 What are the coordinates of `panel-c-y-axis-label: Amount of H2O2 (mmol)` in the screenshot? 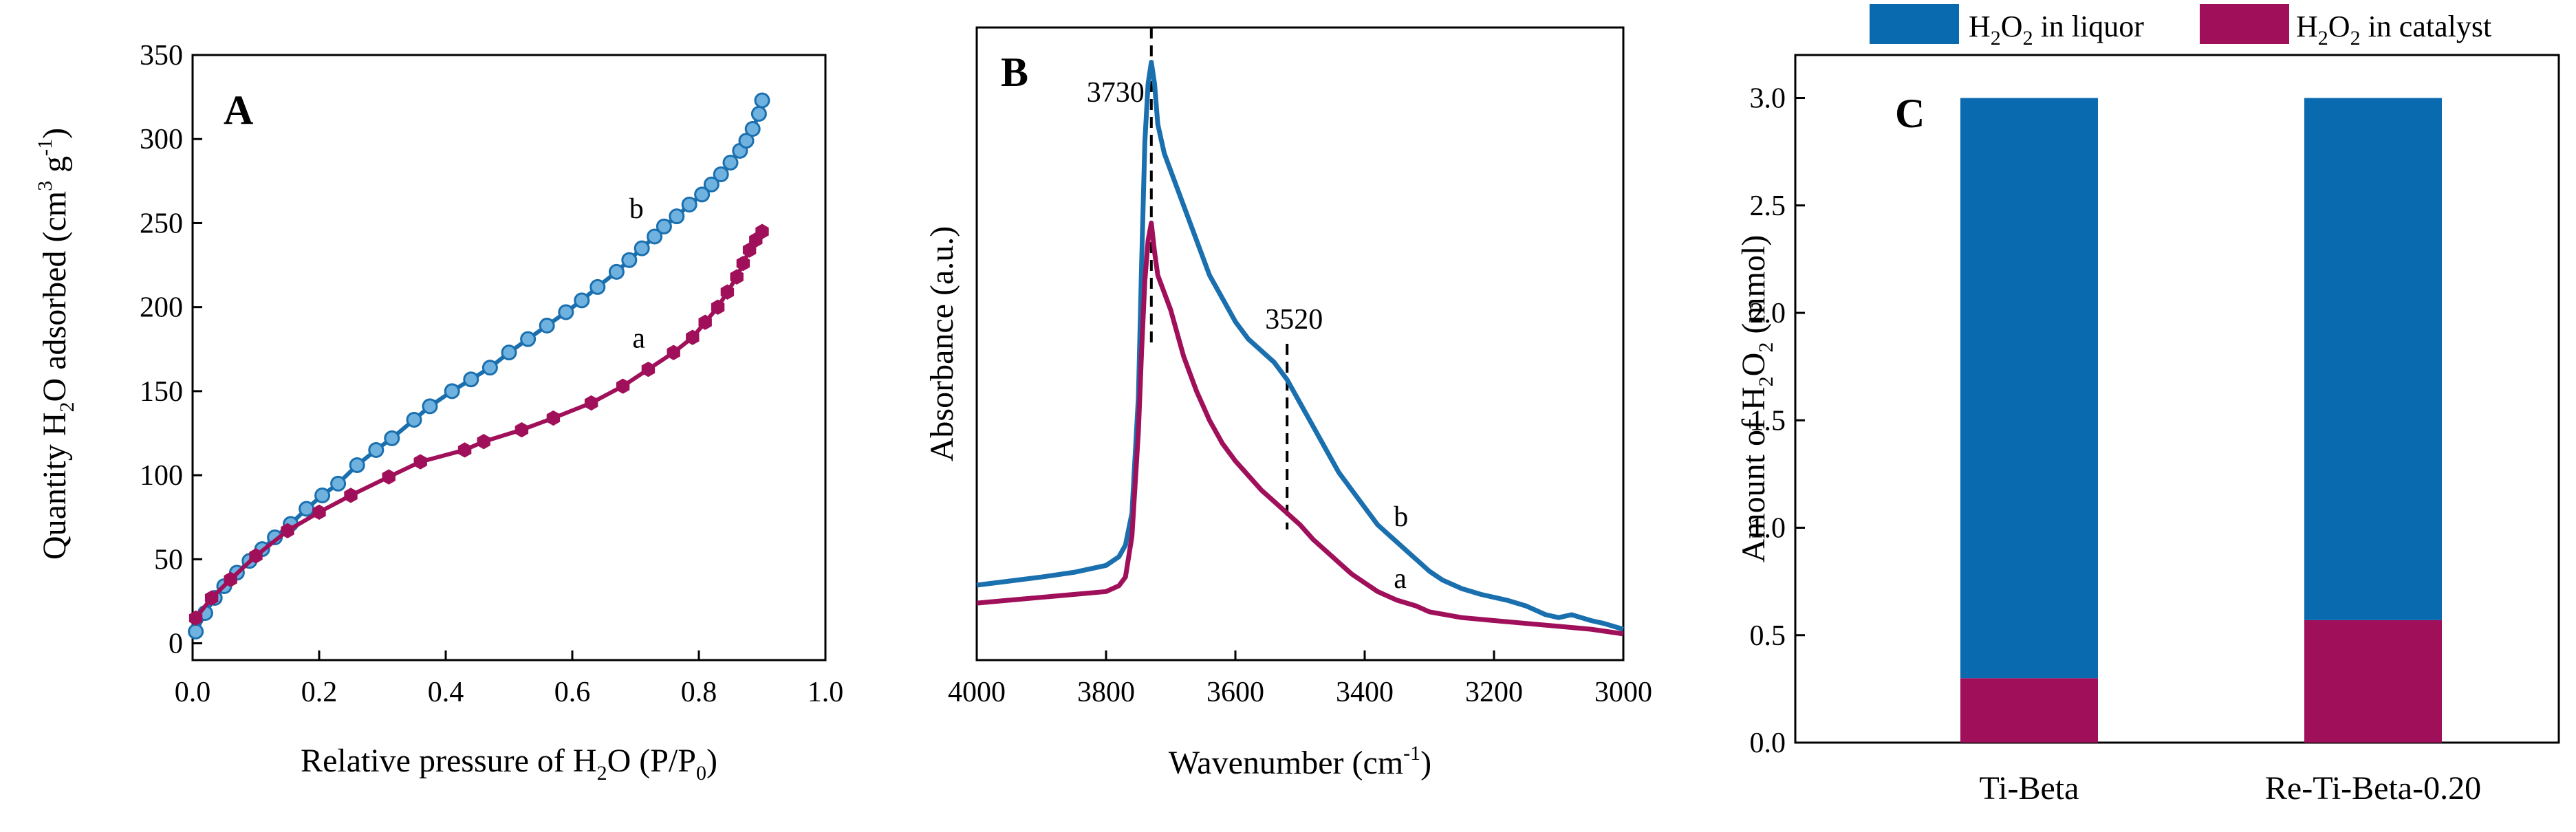 It's located at (1756, 399).